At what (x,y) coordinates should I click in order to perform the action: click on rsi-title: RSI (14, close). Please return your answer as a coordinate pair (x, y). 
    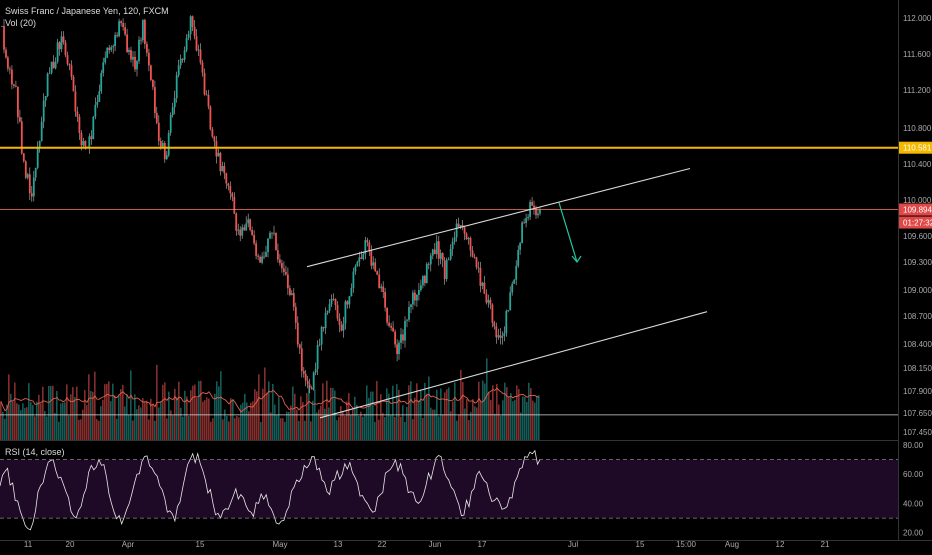
    Looking at the image, I should click on (35, 452).